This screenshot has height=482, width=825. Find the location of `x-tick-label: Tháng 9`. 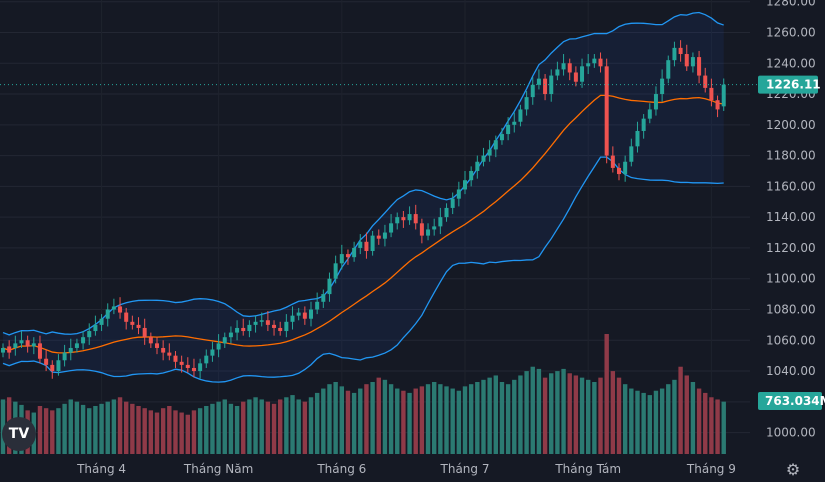

x-tick-label: Tháng 9 is located at coordinates (711, 469).